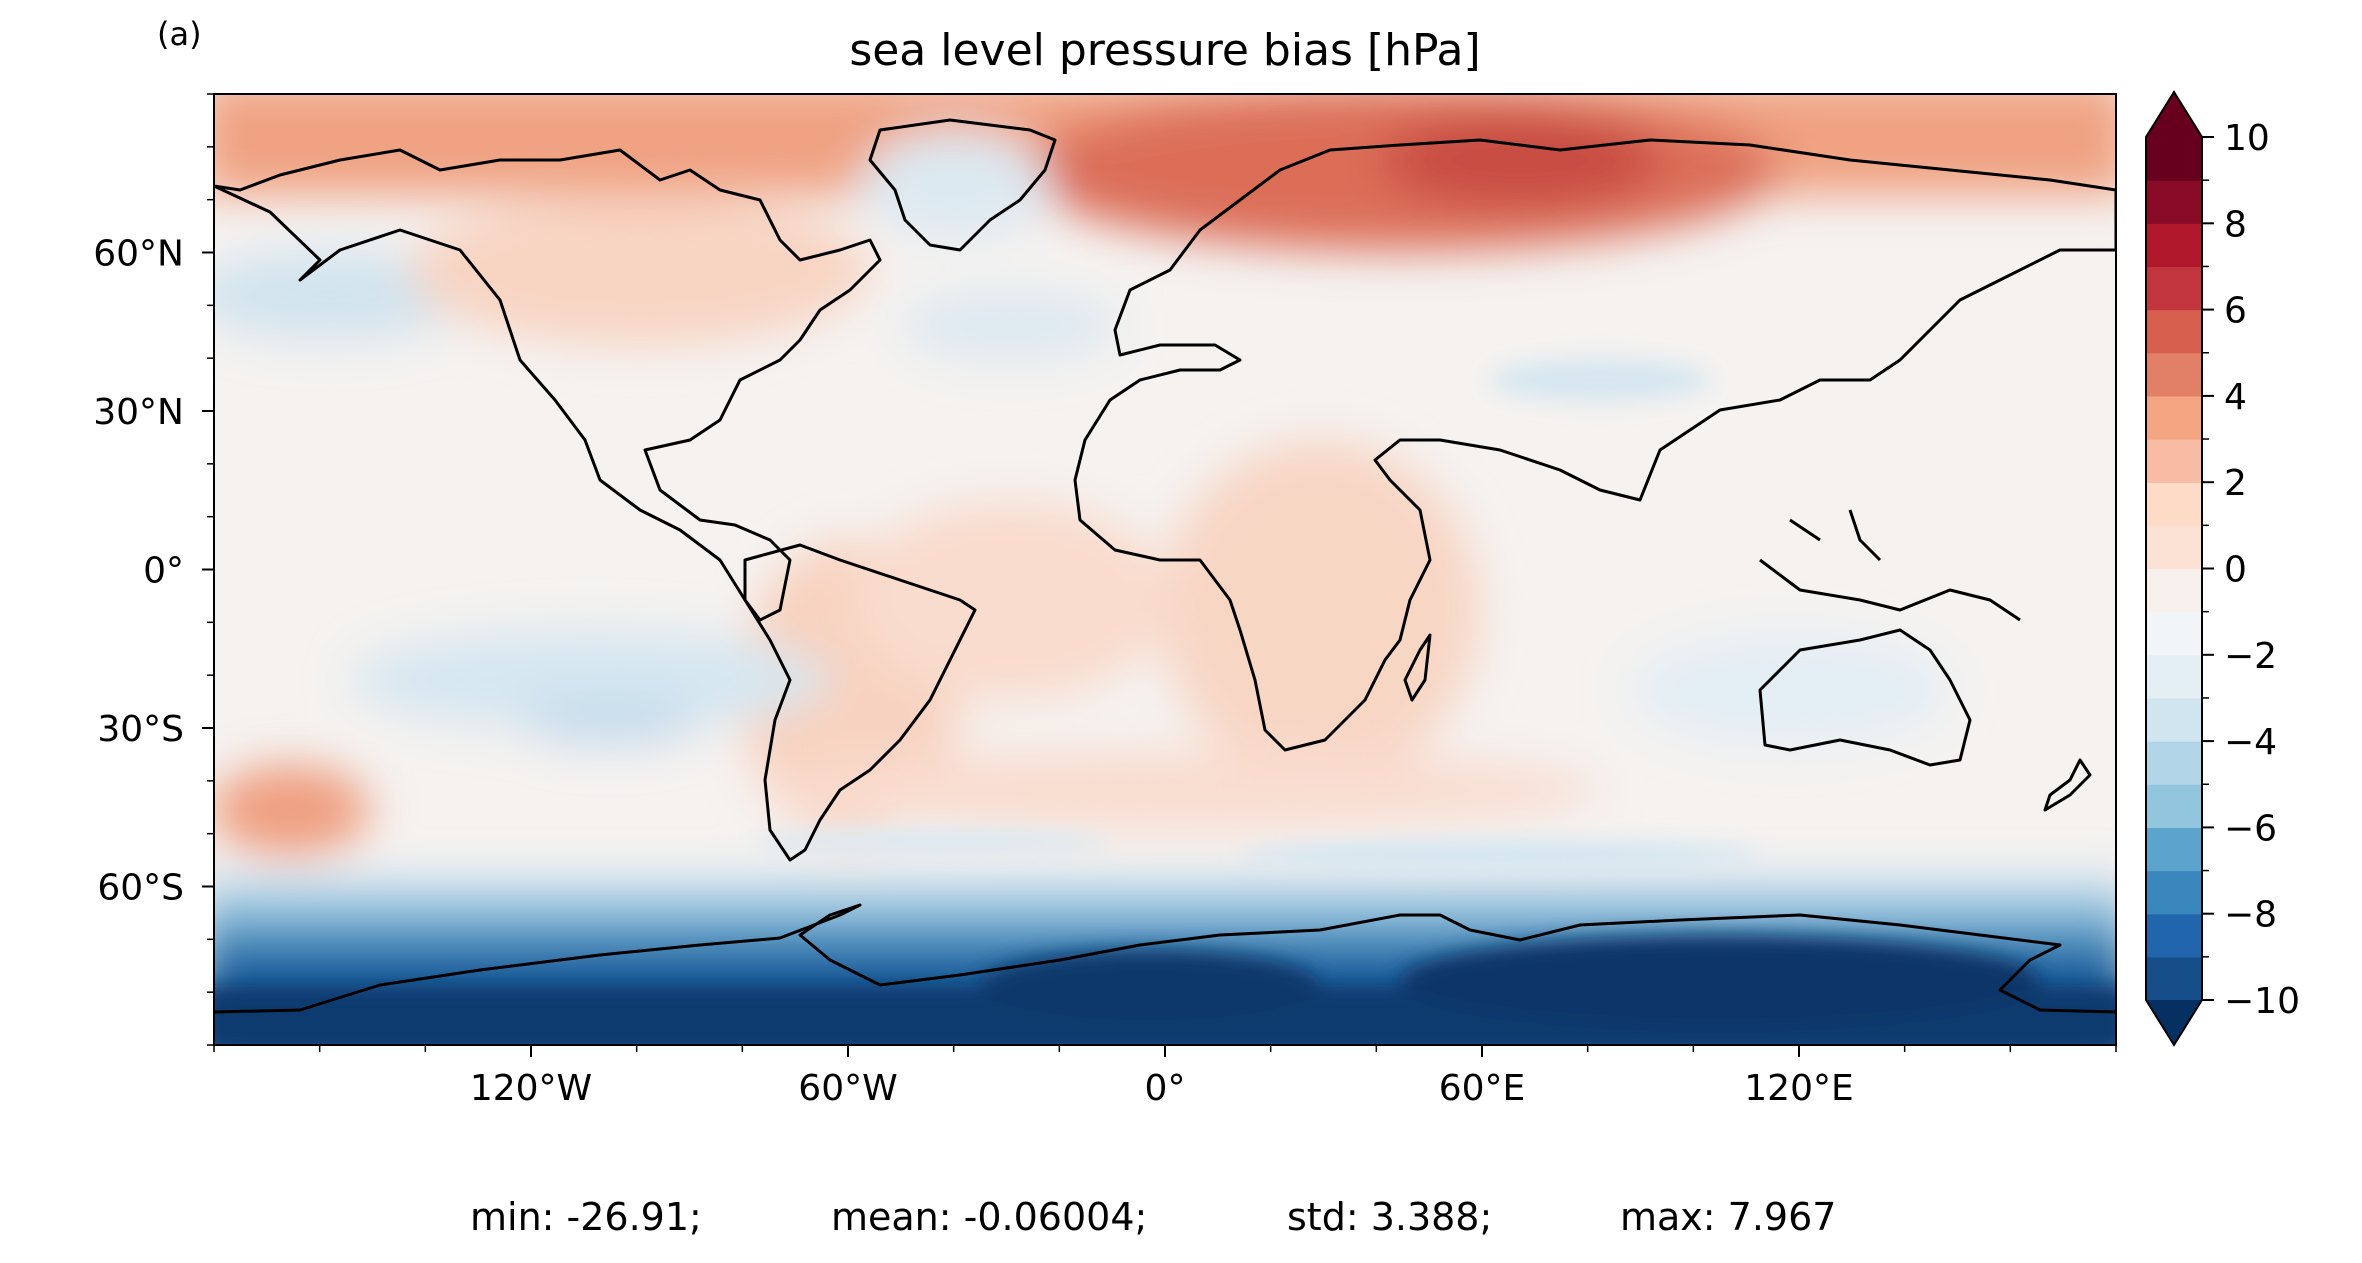  Describe the element at coordinates (2262, 1001) in the screenshot. I see `colorbar-tick-label: −10` at that location.